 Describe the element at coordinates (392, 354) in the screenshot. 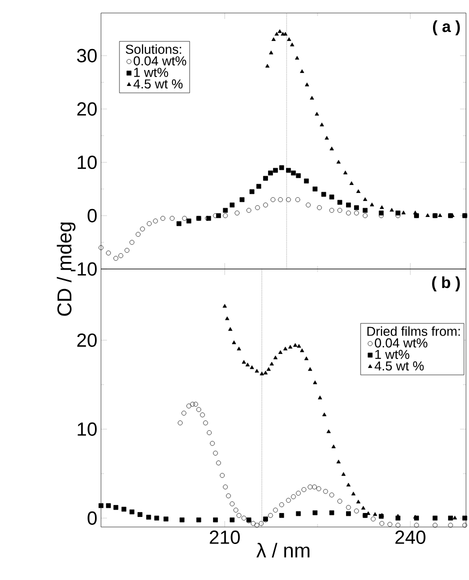

I see `legend-label: 1 wt%` at that location.